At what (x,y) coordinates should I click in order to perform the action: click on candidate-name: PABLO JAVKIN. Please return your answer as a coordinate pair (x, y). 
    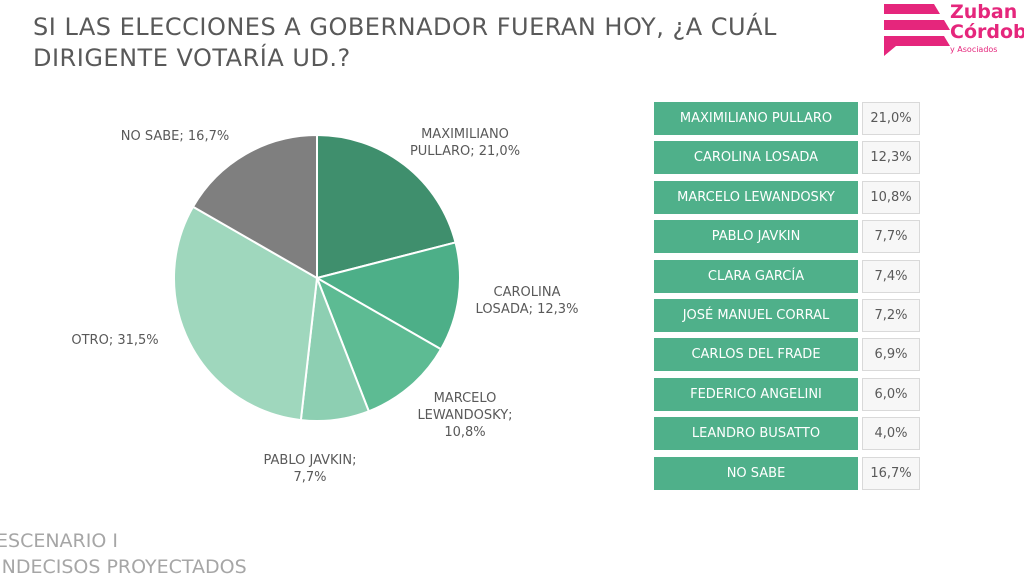
    Looking at the image, I should click on (756, 237).